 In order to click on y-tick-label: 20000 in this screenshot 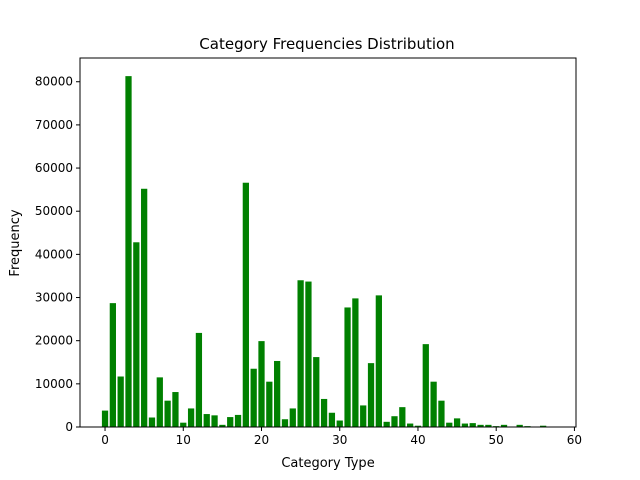, I will do `click(54, 341)`.